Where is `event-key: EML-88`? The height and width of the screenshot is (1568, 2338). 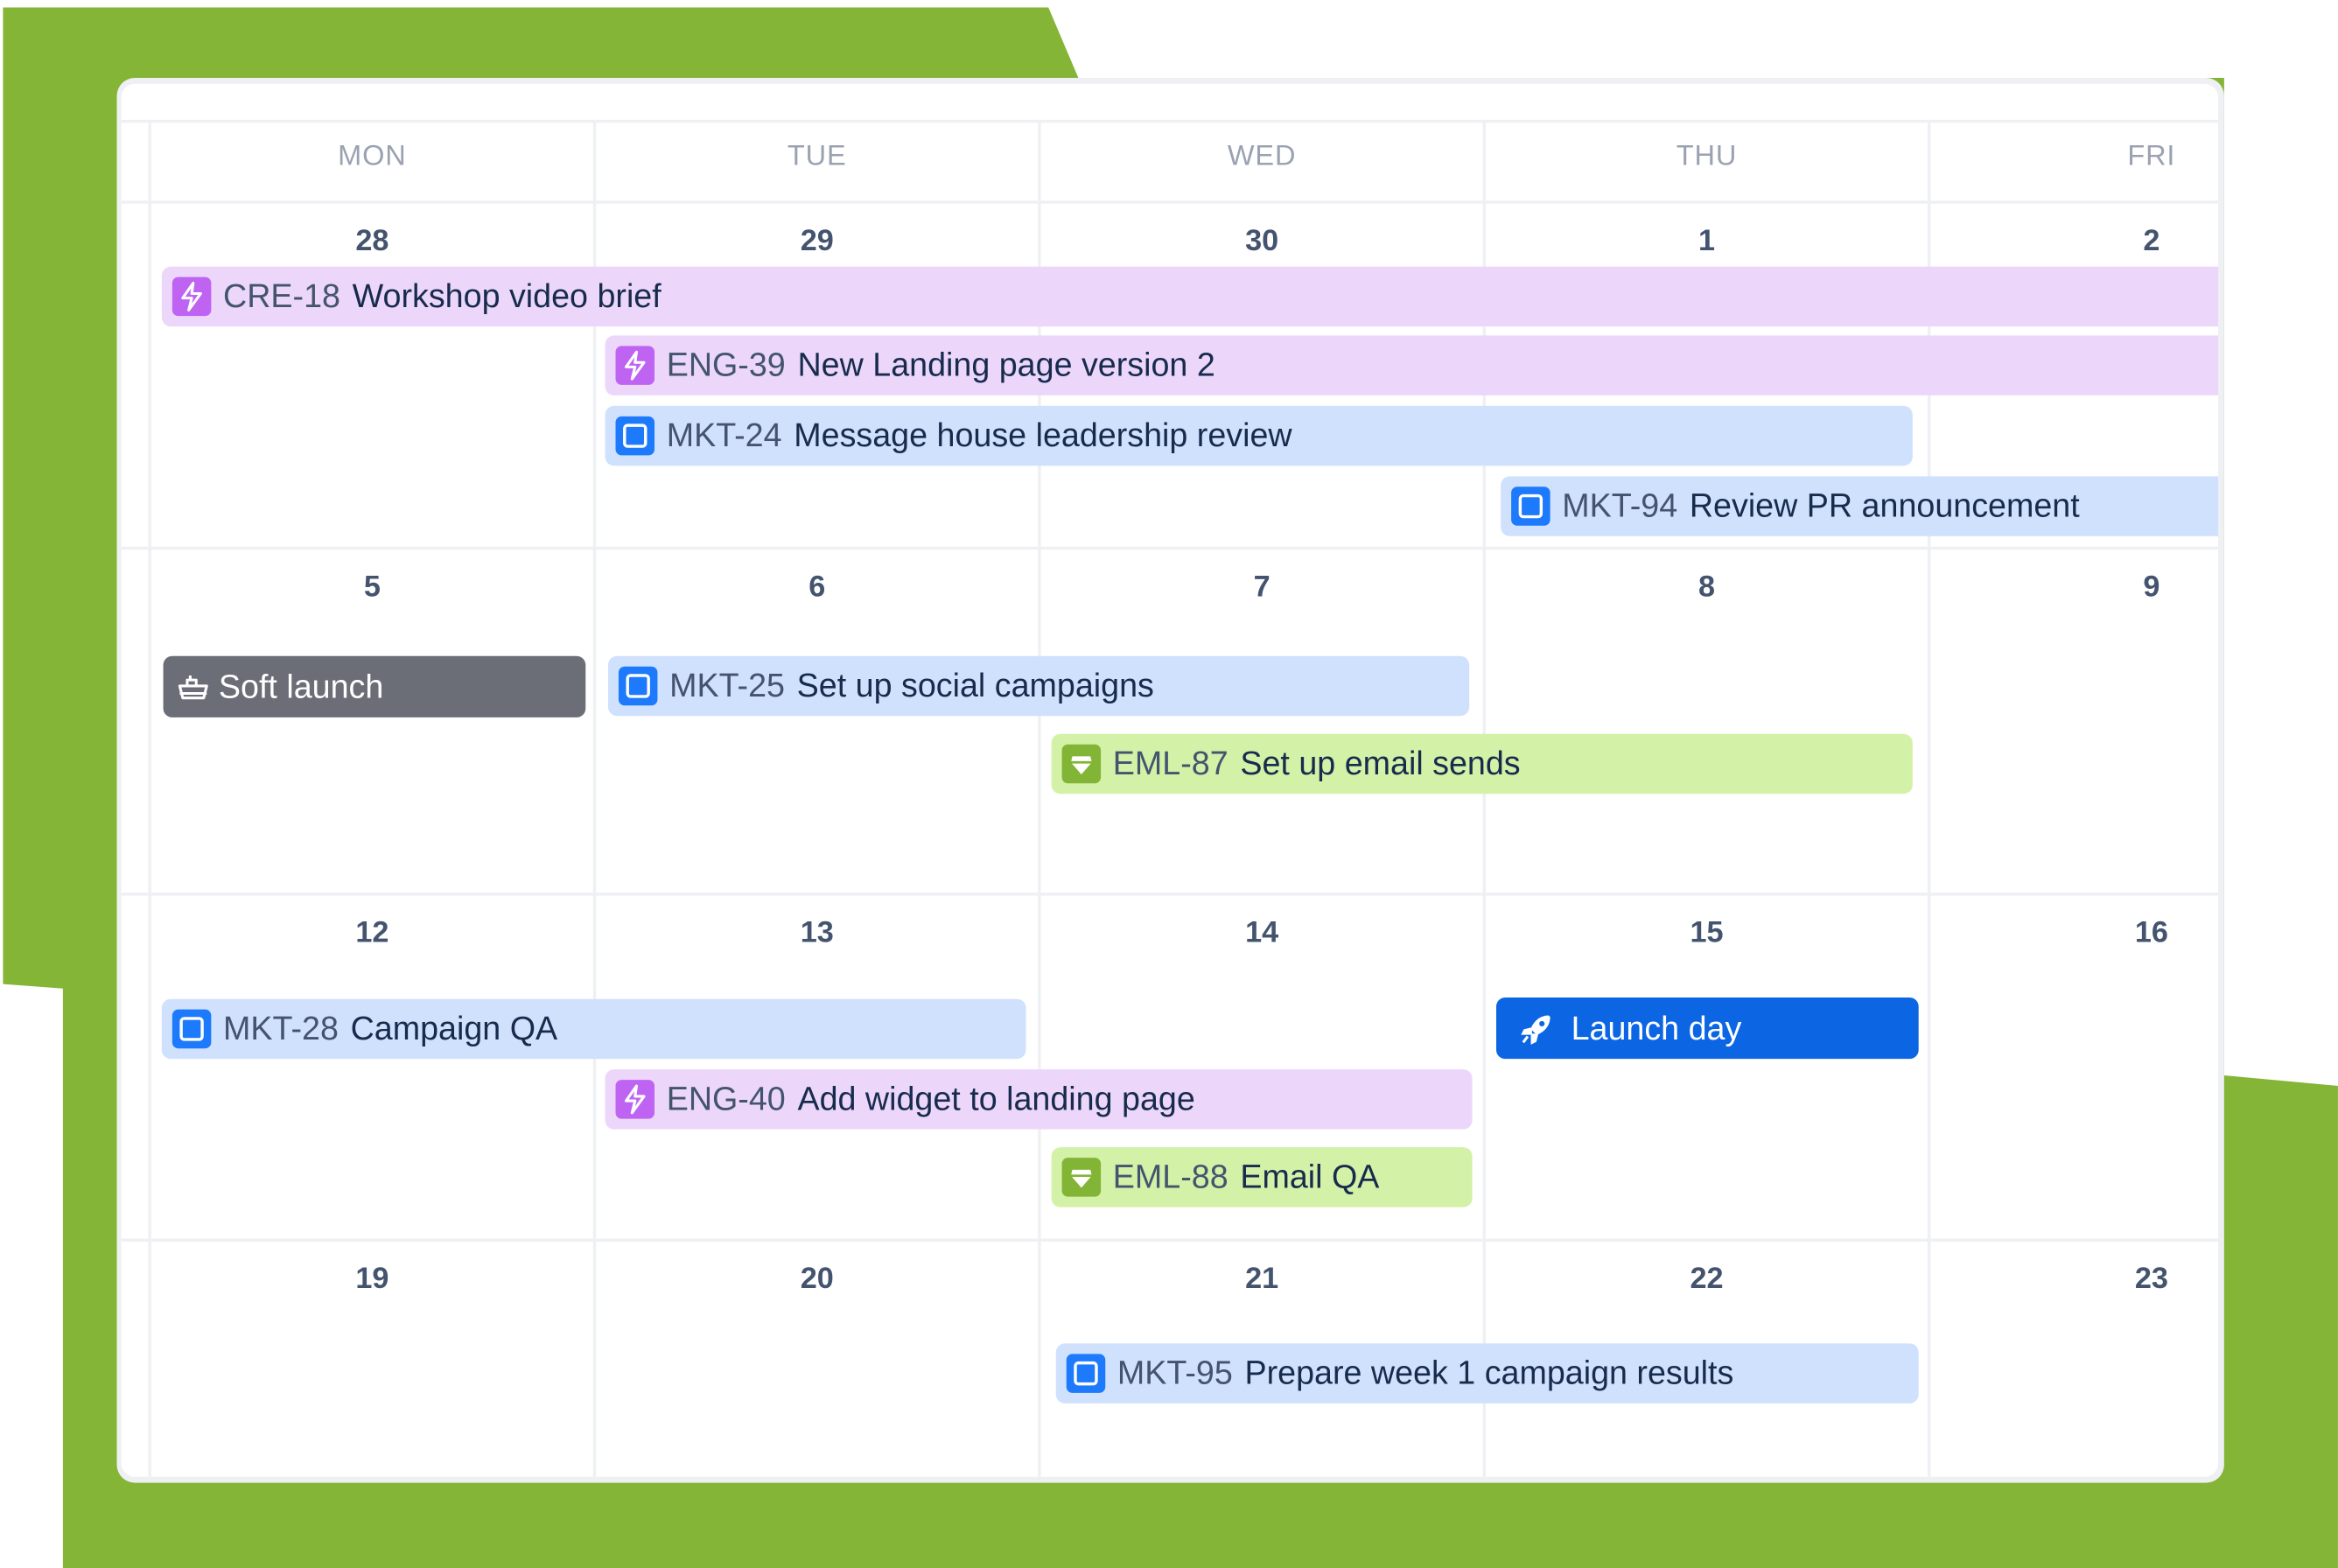 event-key: EML-88 is located at coordinates (1170, 1176).